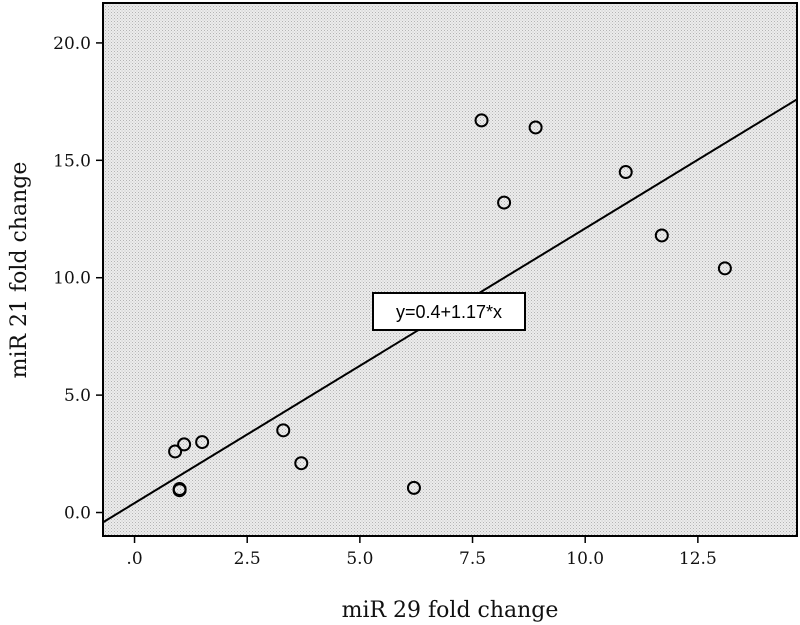 The image size is (800, 625). What do you see at coordinates (359, 559) in the screenshot?
I see `x-tick-label: 5.0` at bounding box center [359, 559].